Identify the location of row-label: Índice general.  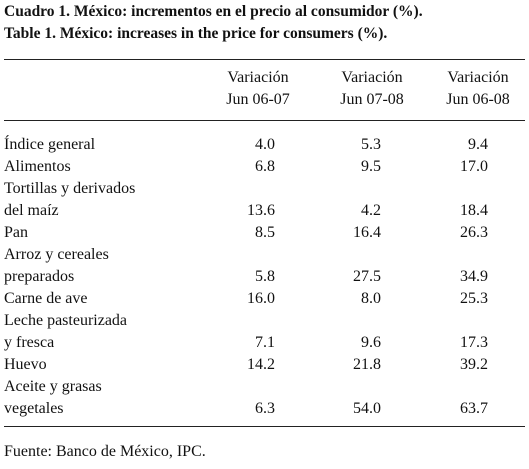
(50, 144).